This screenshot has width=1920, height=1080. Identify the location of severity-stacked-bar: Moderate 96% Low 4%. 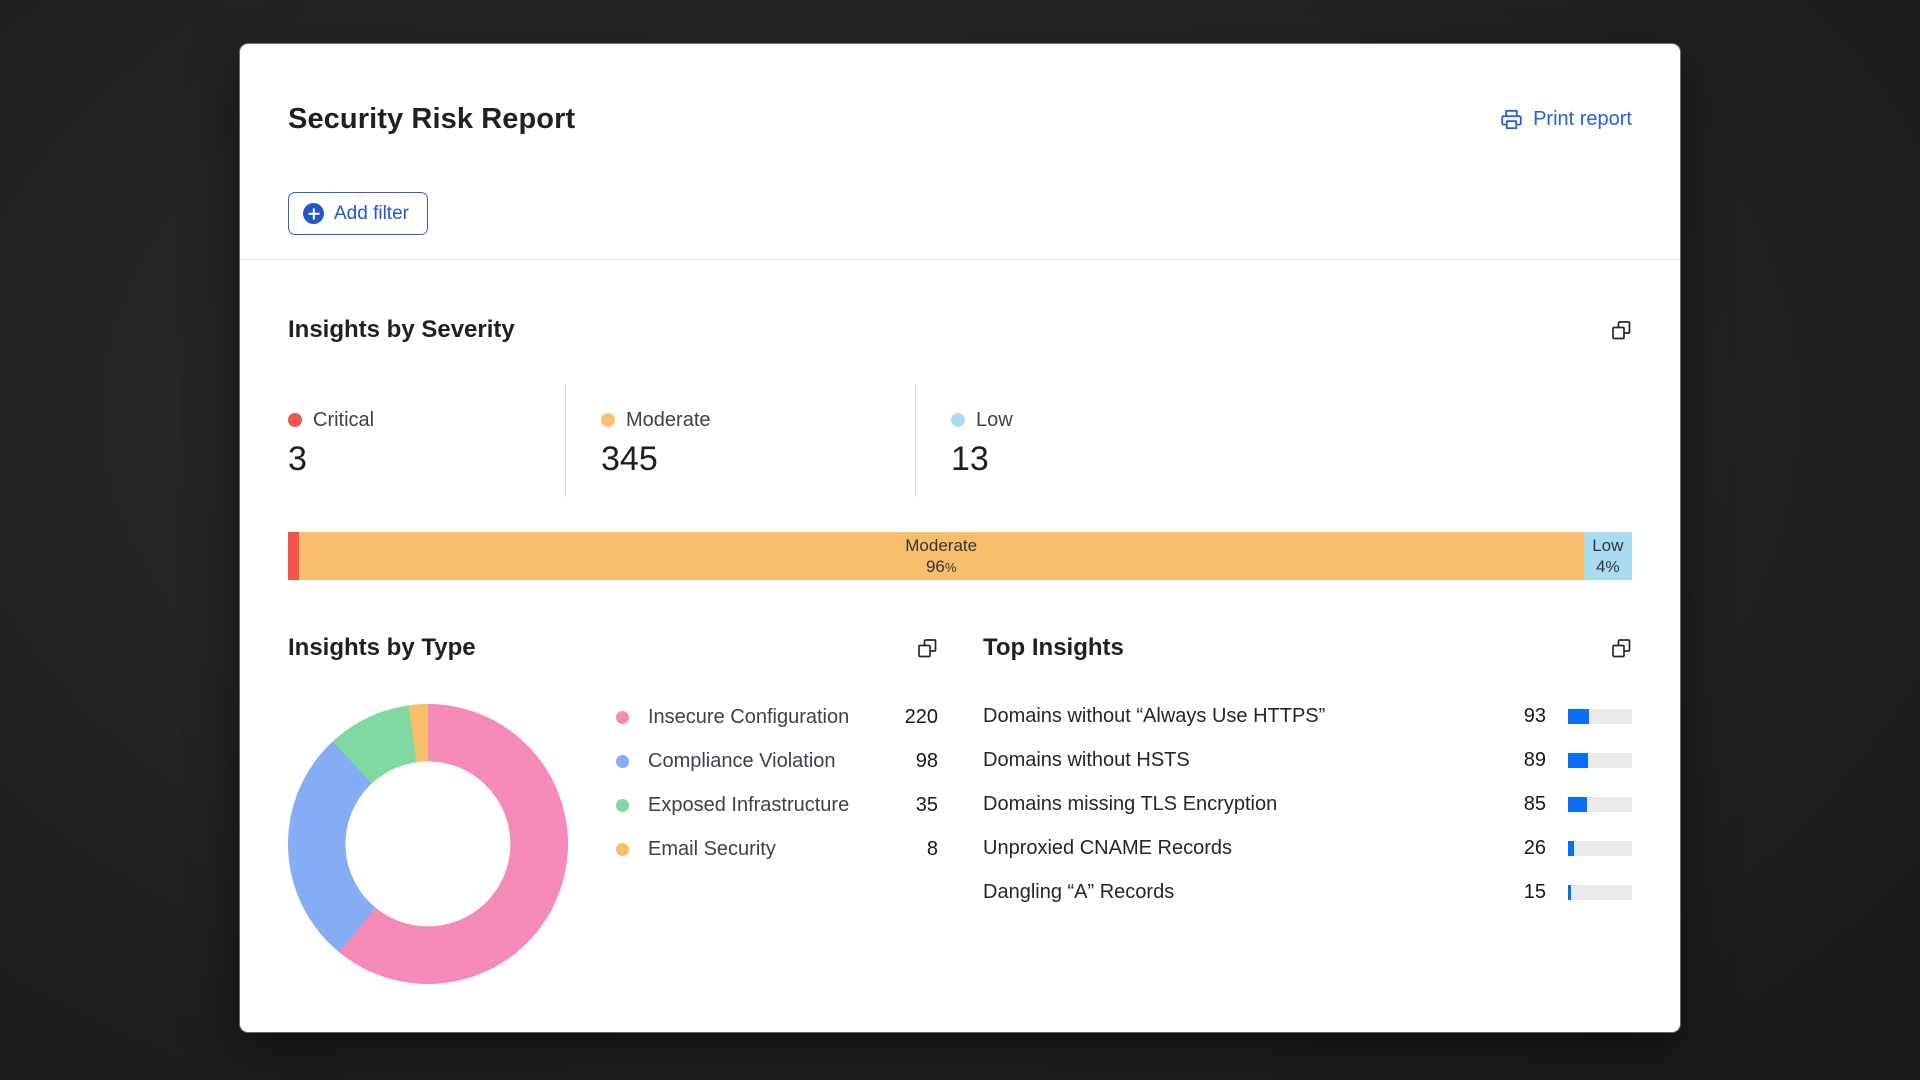
(960, 556).